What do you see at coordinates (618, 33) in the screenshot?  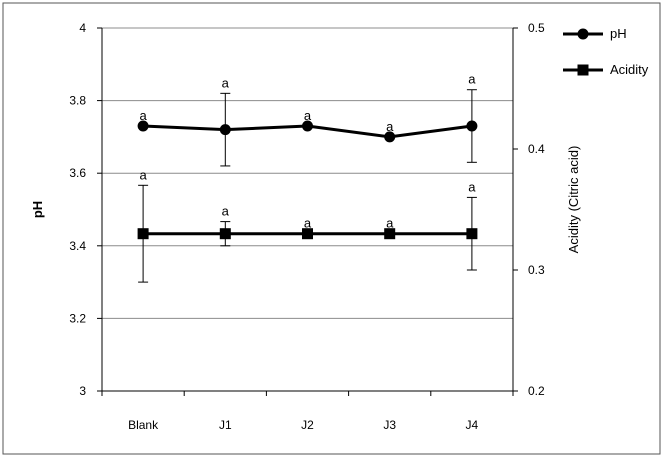 I see `legend-label: pH` at bounding box center [618, 33].